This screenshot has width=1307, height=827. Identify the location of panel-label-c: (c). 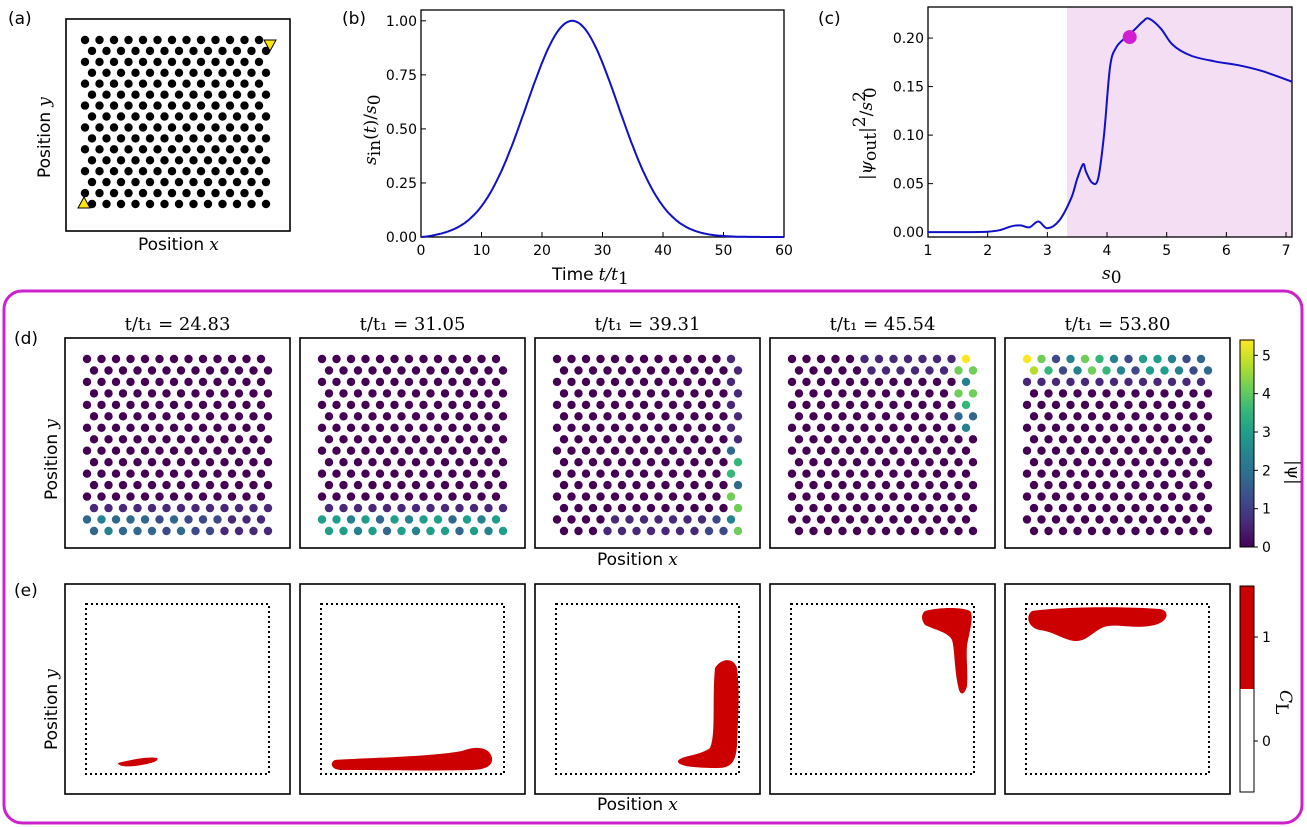
(829, 19).